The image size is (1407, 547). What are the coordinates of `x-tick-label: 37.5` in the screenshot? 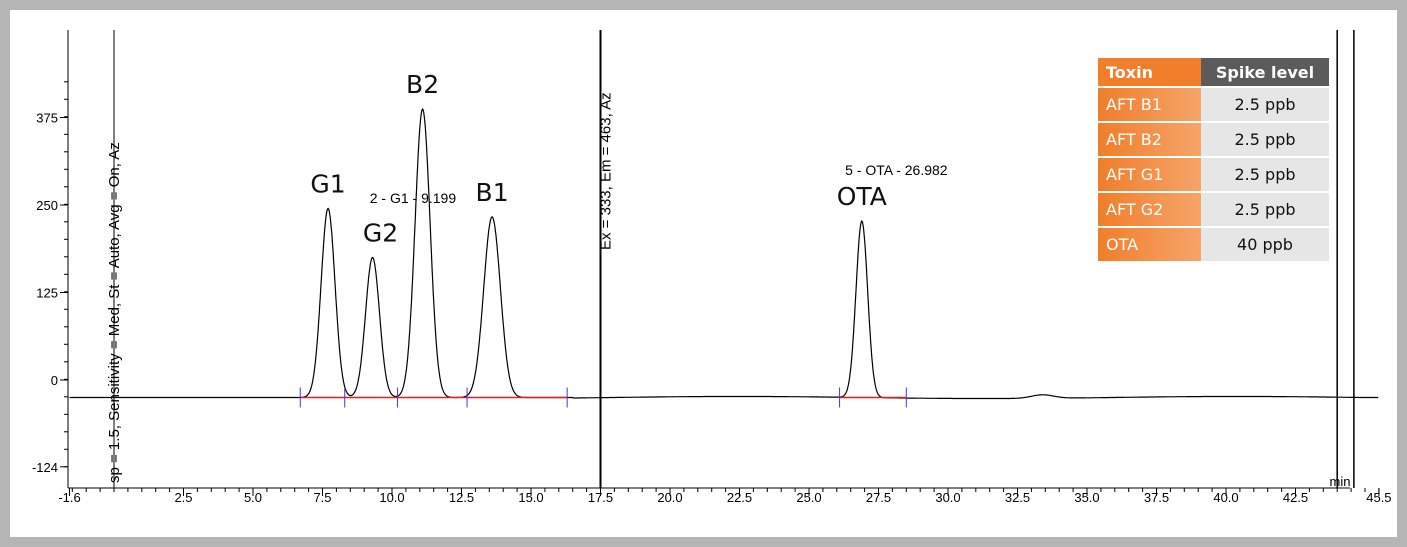 It's located at (1156, 497).